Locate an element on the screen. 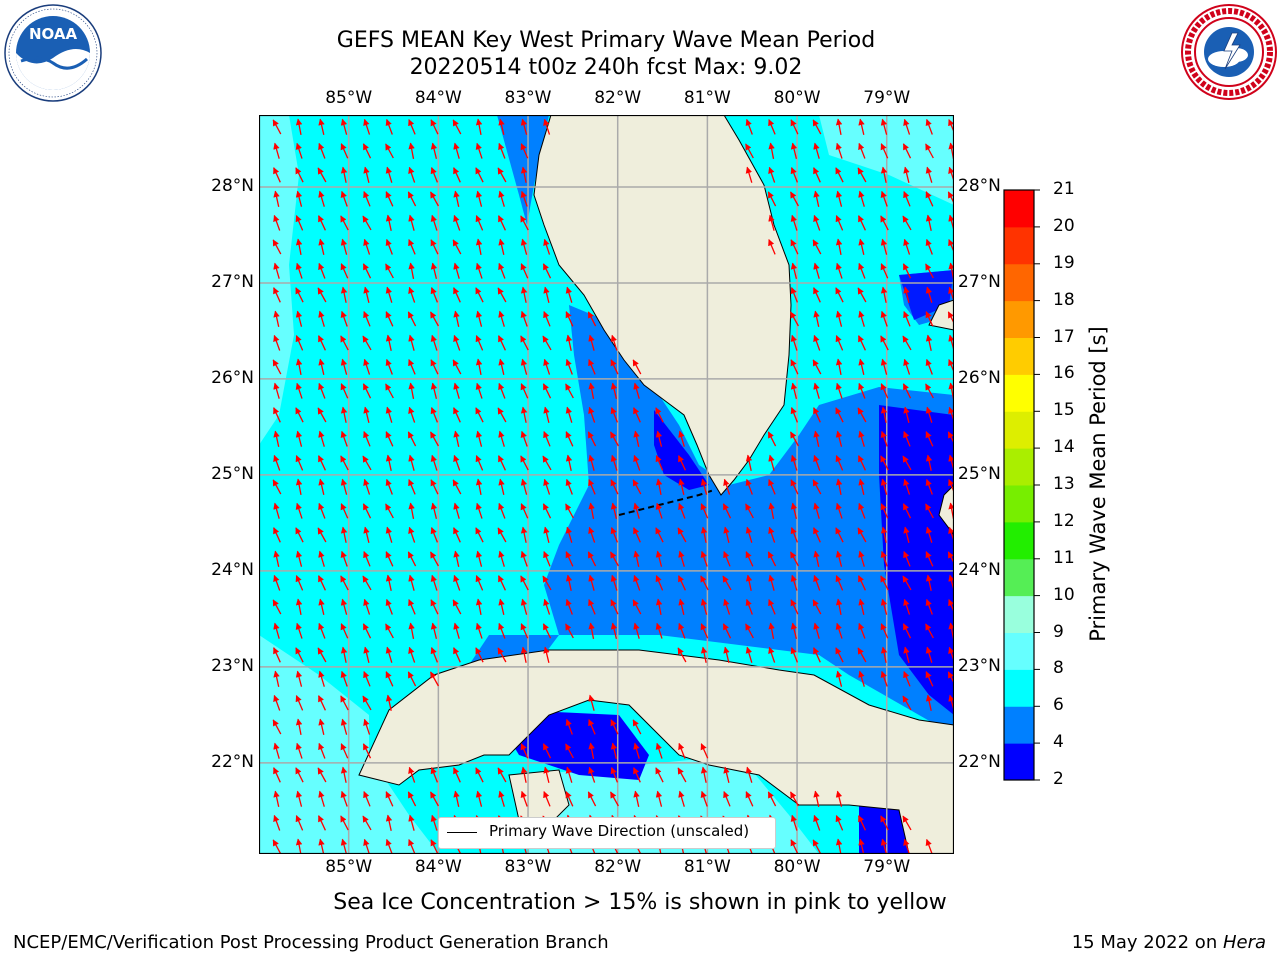 The width and height of the screenshot is (1280, 960). lon-tick-label-top: 85°W is located at coordinates (349, 98).